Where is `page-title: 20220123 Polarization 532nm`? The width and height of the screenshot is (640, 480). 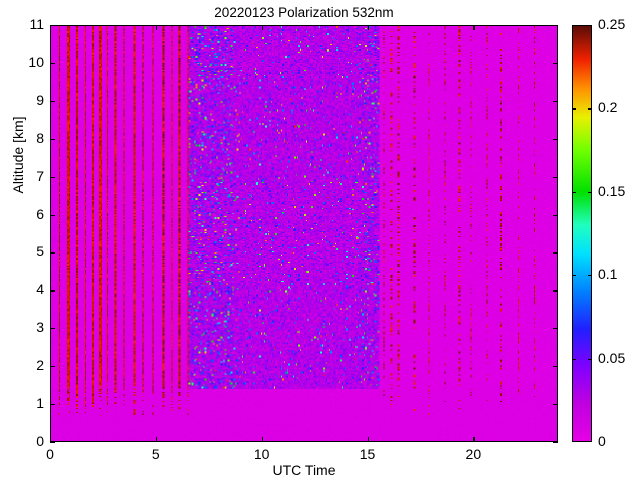 page-title: 20220123 Polarization 532nm is located at coordinates (304, 12).